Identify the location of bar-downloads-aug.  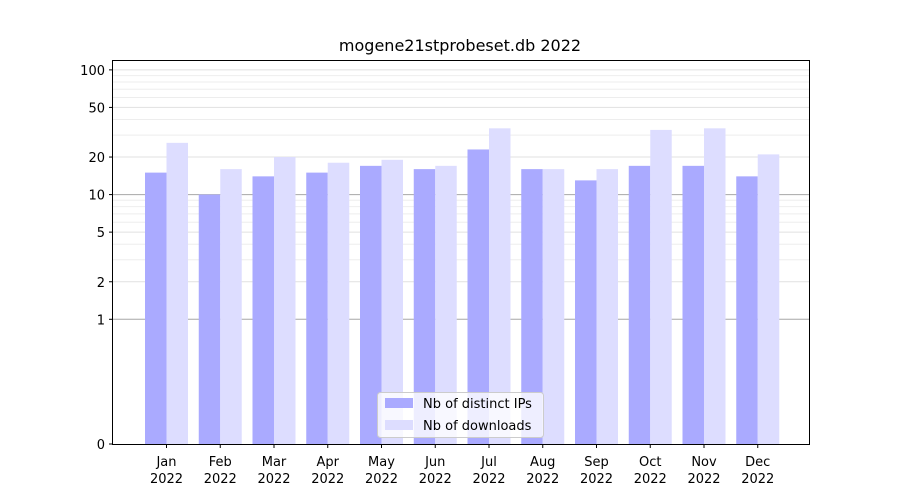
(553, 306).